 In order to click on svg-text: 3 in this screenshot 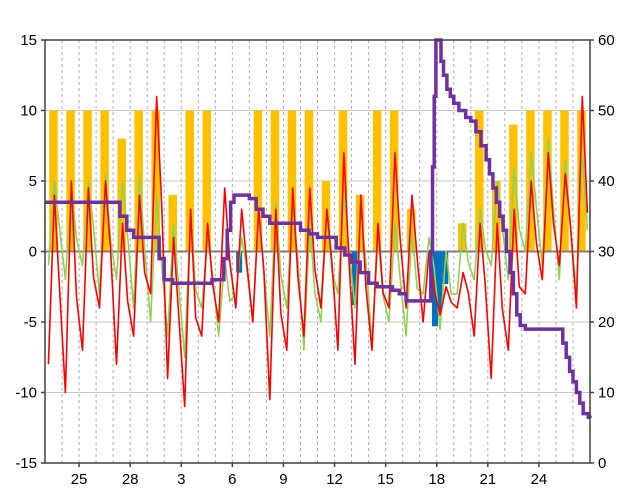, I will do `click(181, 479)`.